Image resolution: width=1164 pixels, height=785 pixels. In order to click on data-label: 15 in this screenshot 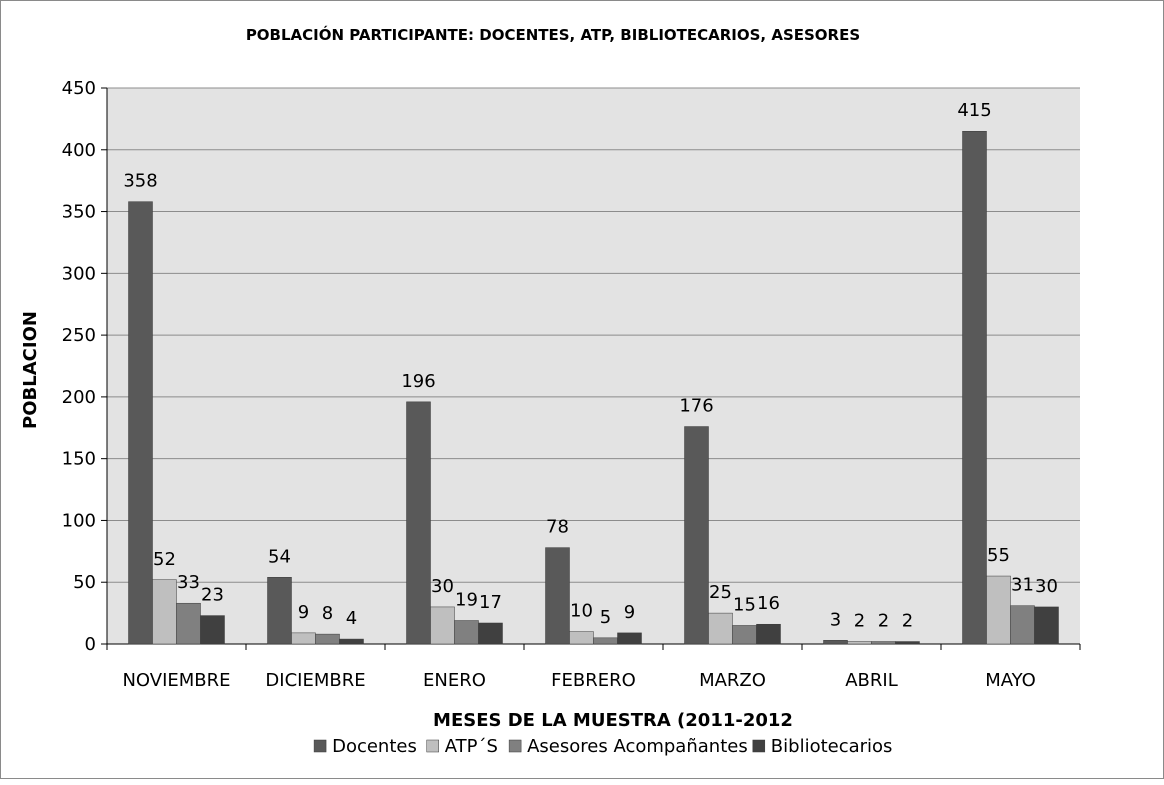, I will do `click(744, 604)`.